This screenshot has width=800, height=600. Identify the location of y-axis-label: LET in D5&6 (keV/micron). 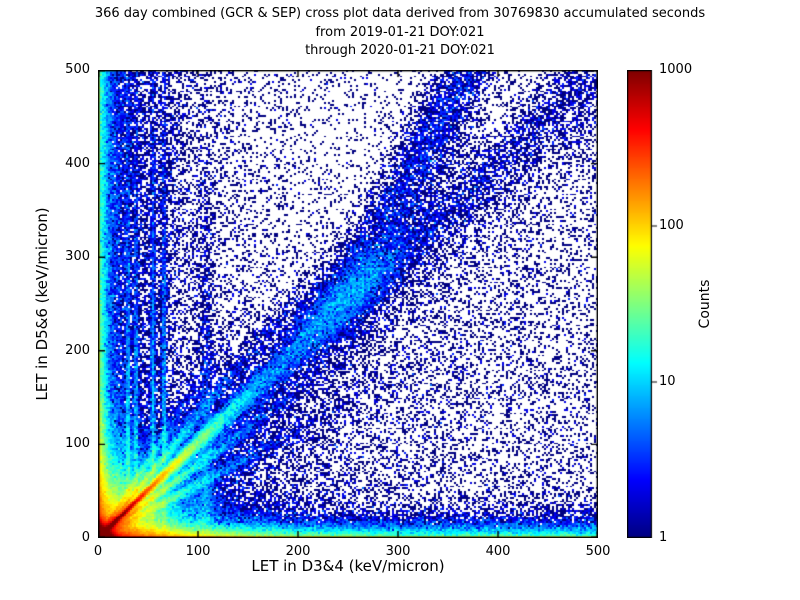
(42, 304).